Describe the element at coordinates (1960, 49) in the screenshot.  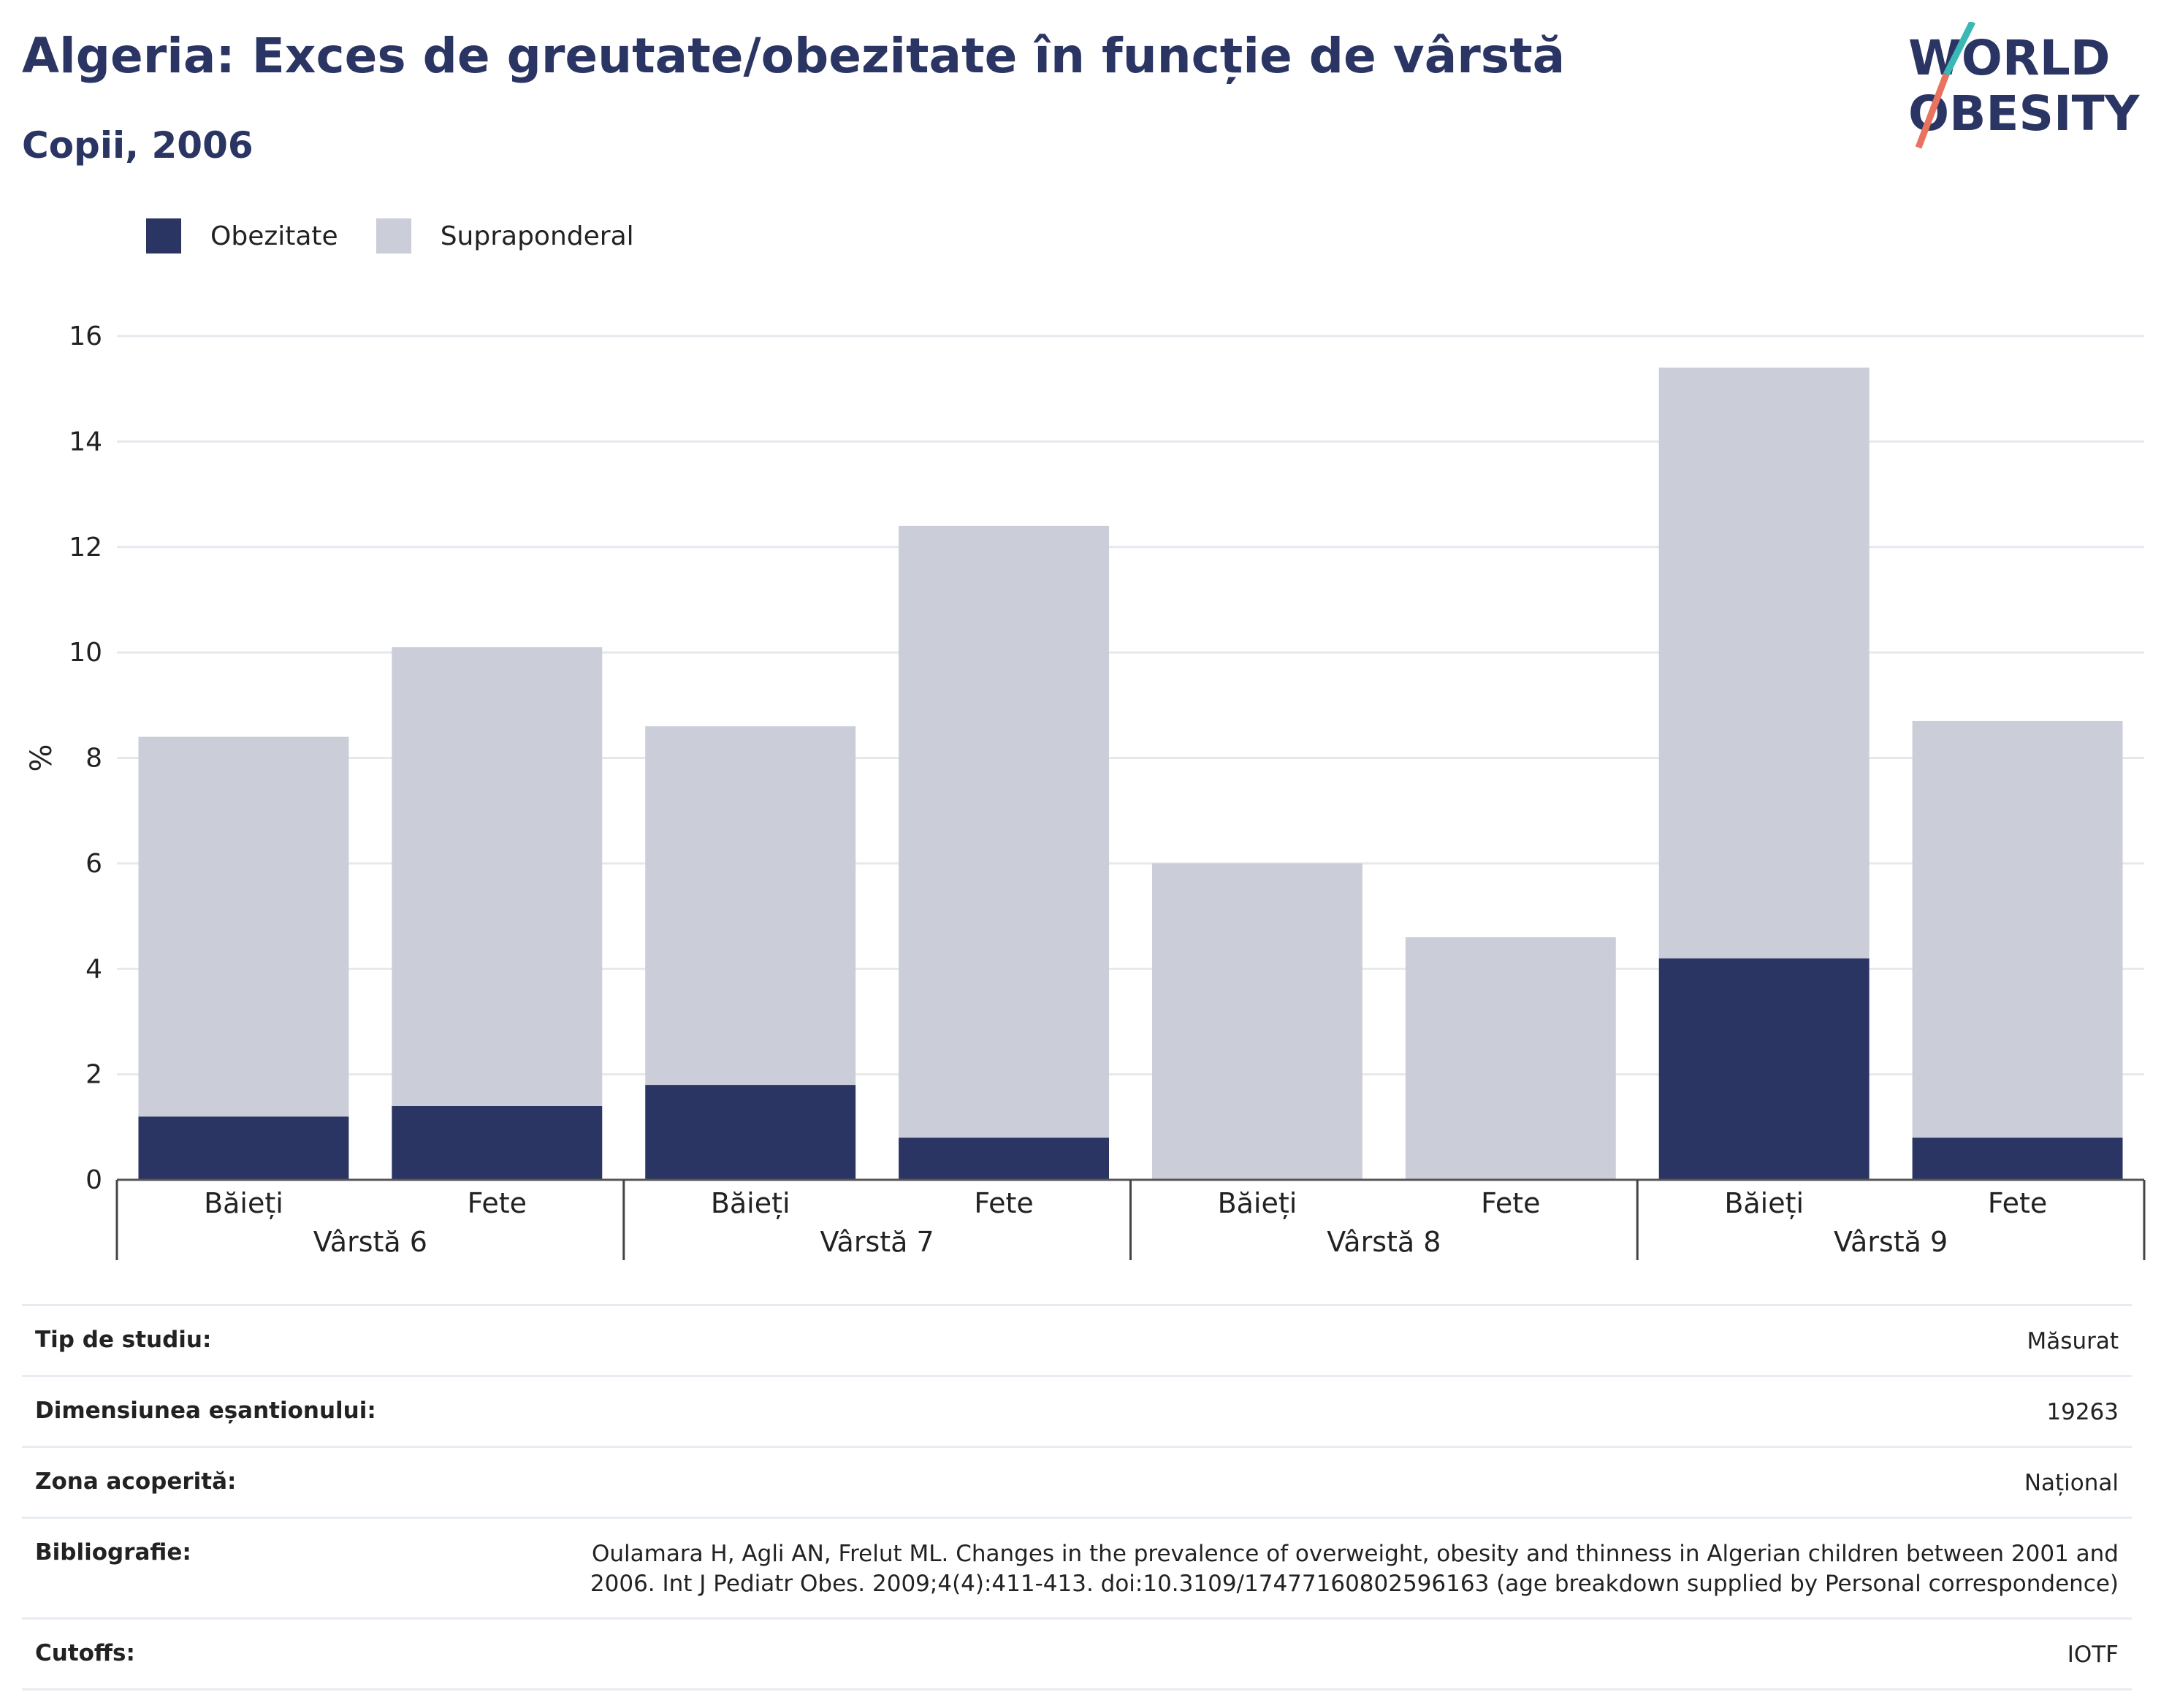
I see `logo-slash-teal` at that location.